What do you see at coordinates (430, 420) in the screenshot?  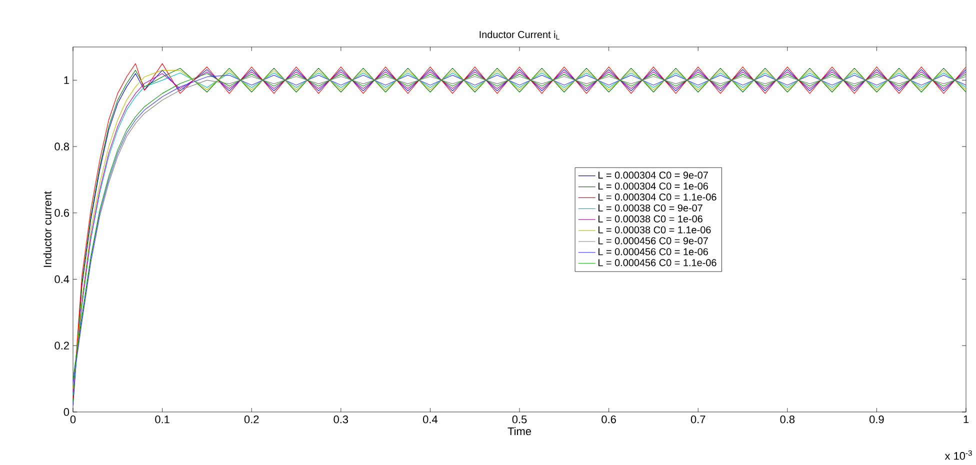 I see `x-tick-label: 0.4` at bounding box center [430, 420].